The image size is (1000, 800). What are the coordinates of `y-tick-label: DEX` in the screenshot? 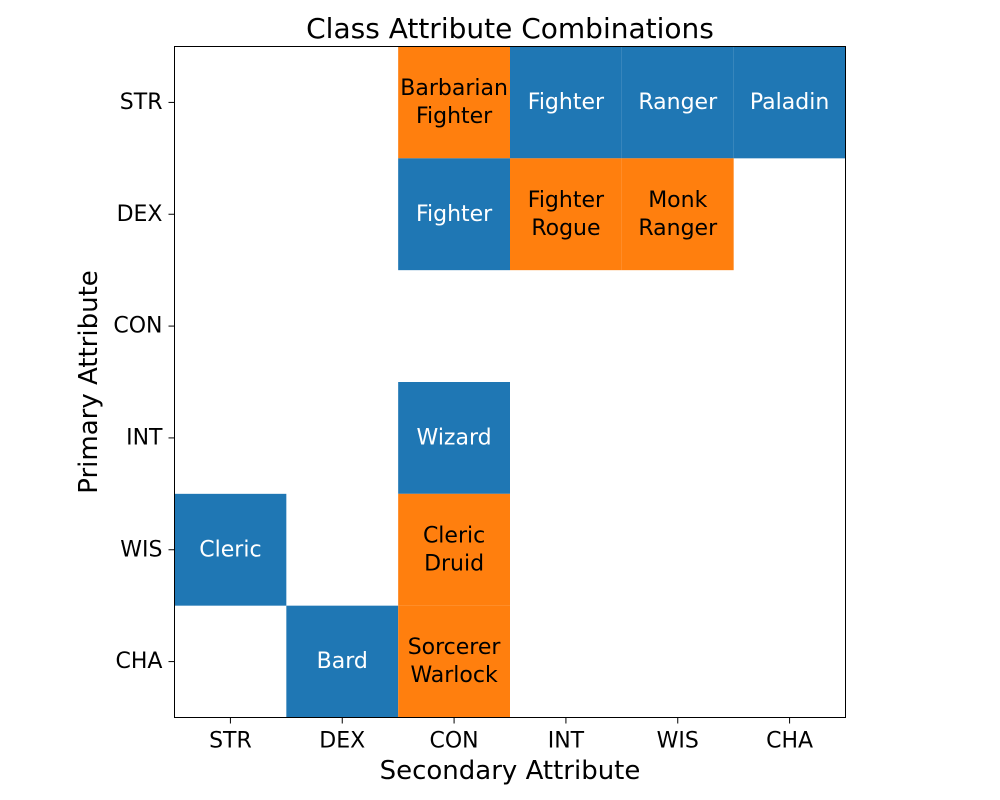 It's located at (140, 214).